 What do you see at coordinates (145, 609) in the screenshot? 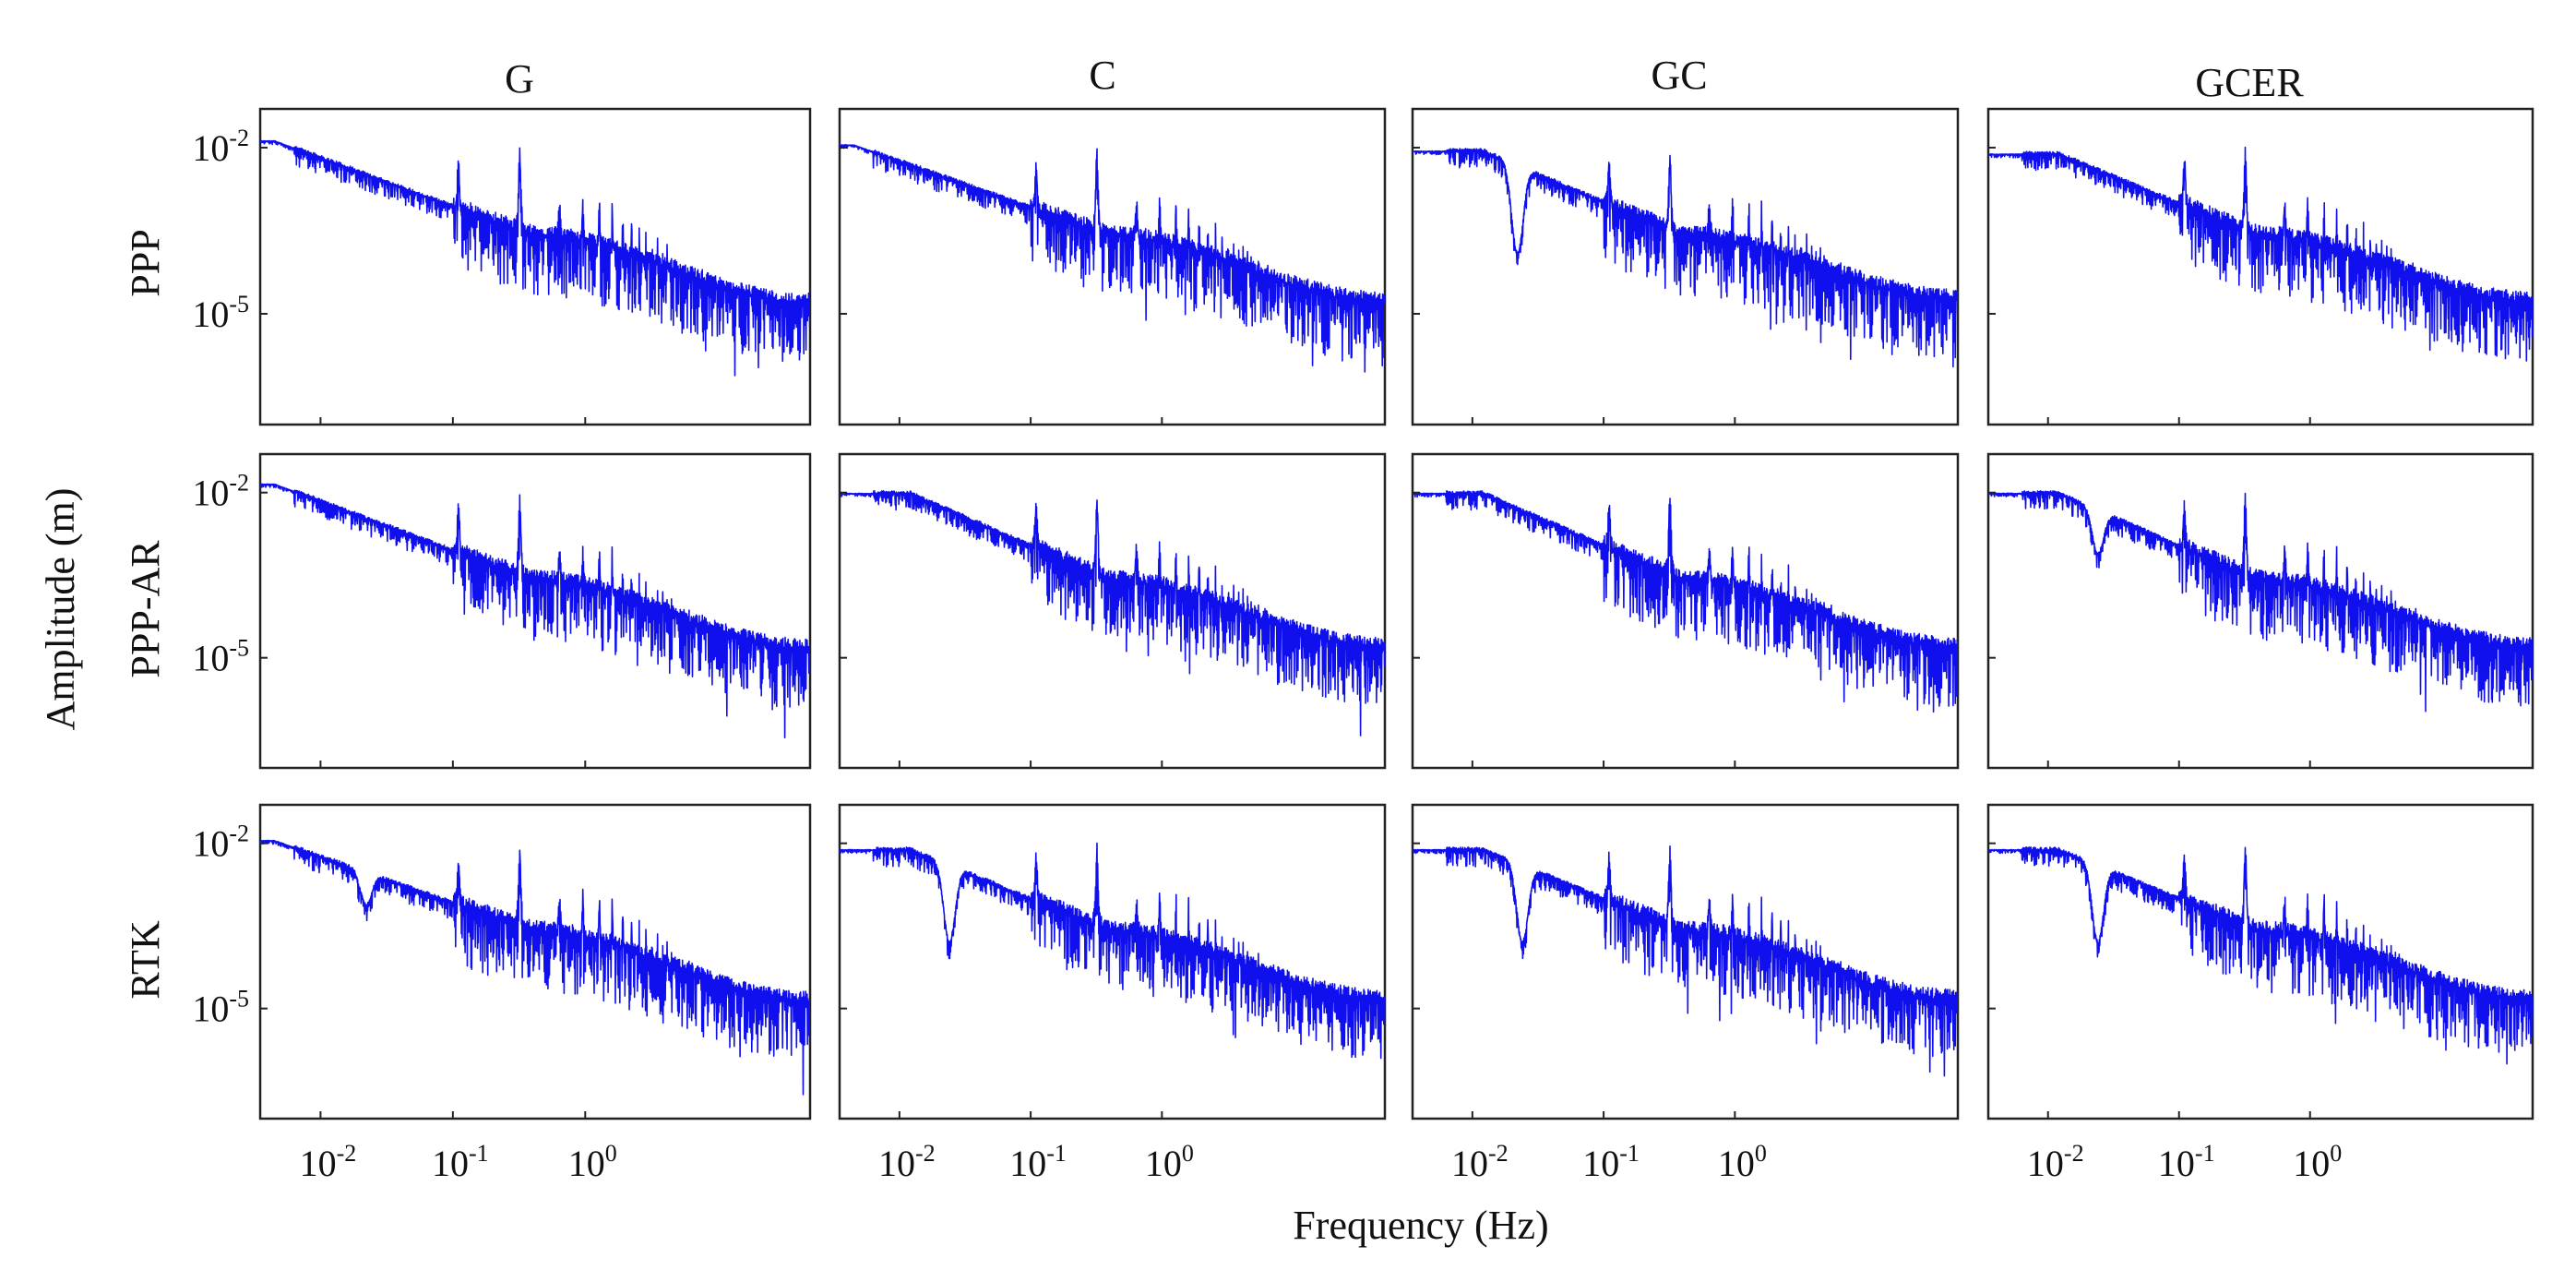
I see `row-label-ppp-ar: PPP-AR` at bounding box center [145, 609].